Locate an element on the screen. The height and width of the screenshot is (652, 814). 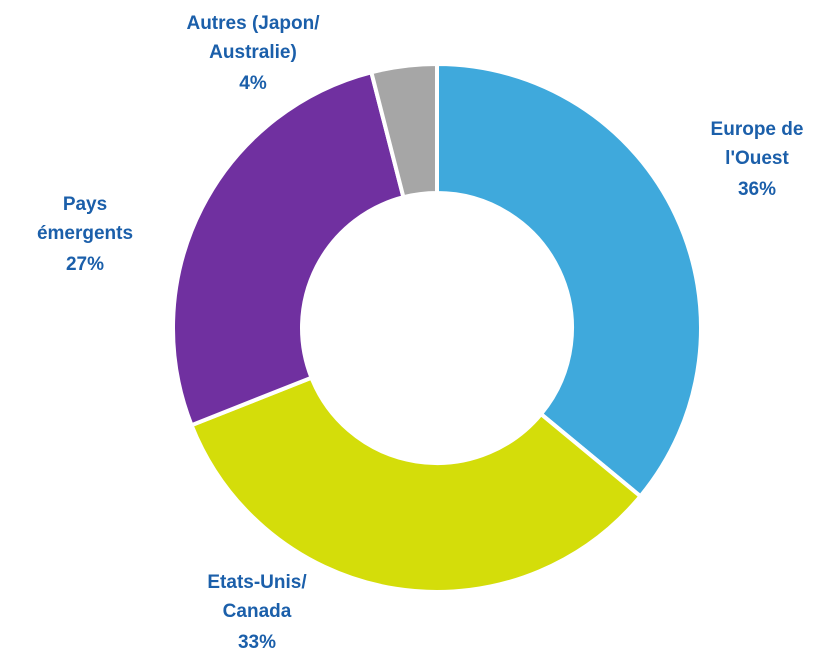
slice-label: Australie) is located at coordinates (253, 52).